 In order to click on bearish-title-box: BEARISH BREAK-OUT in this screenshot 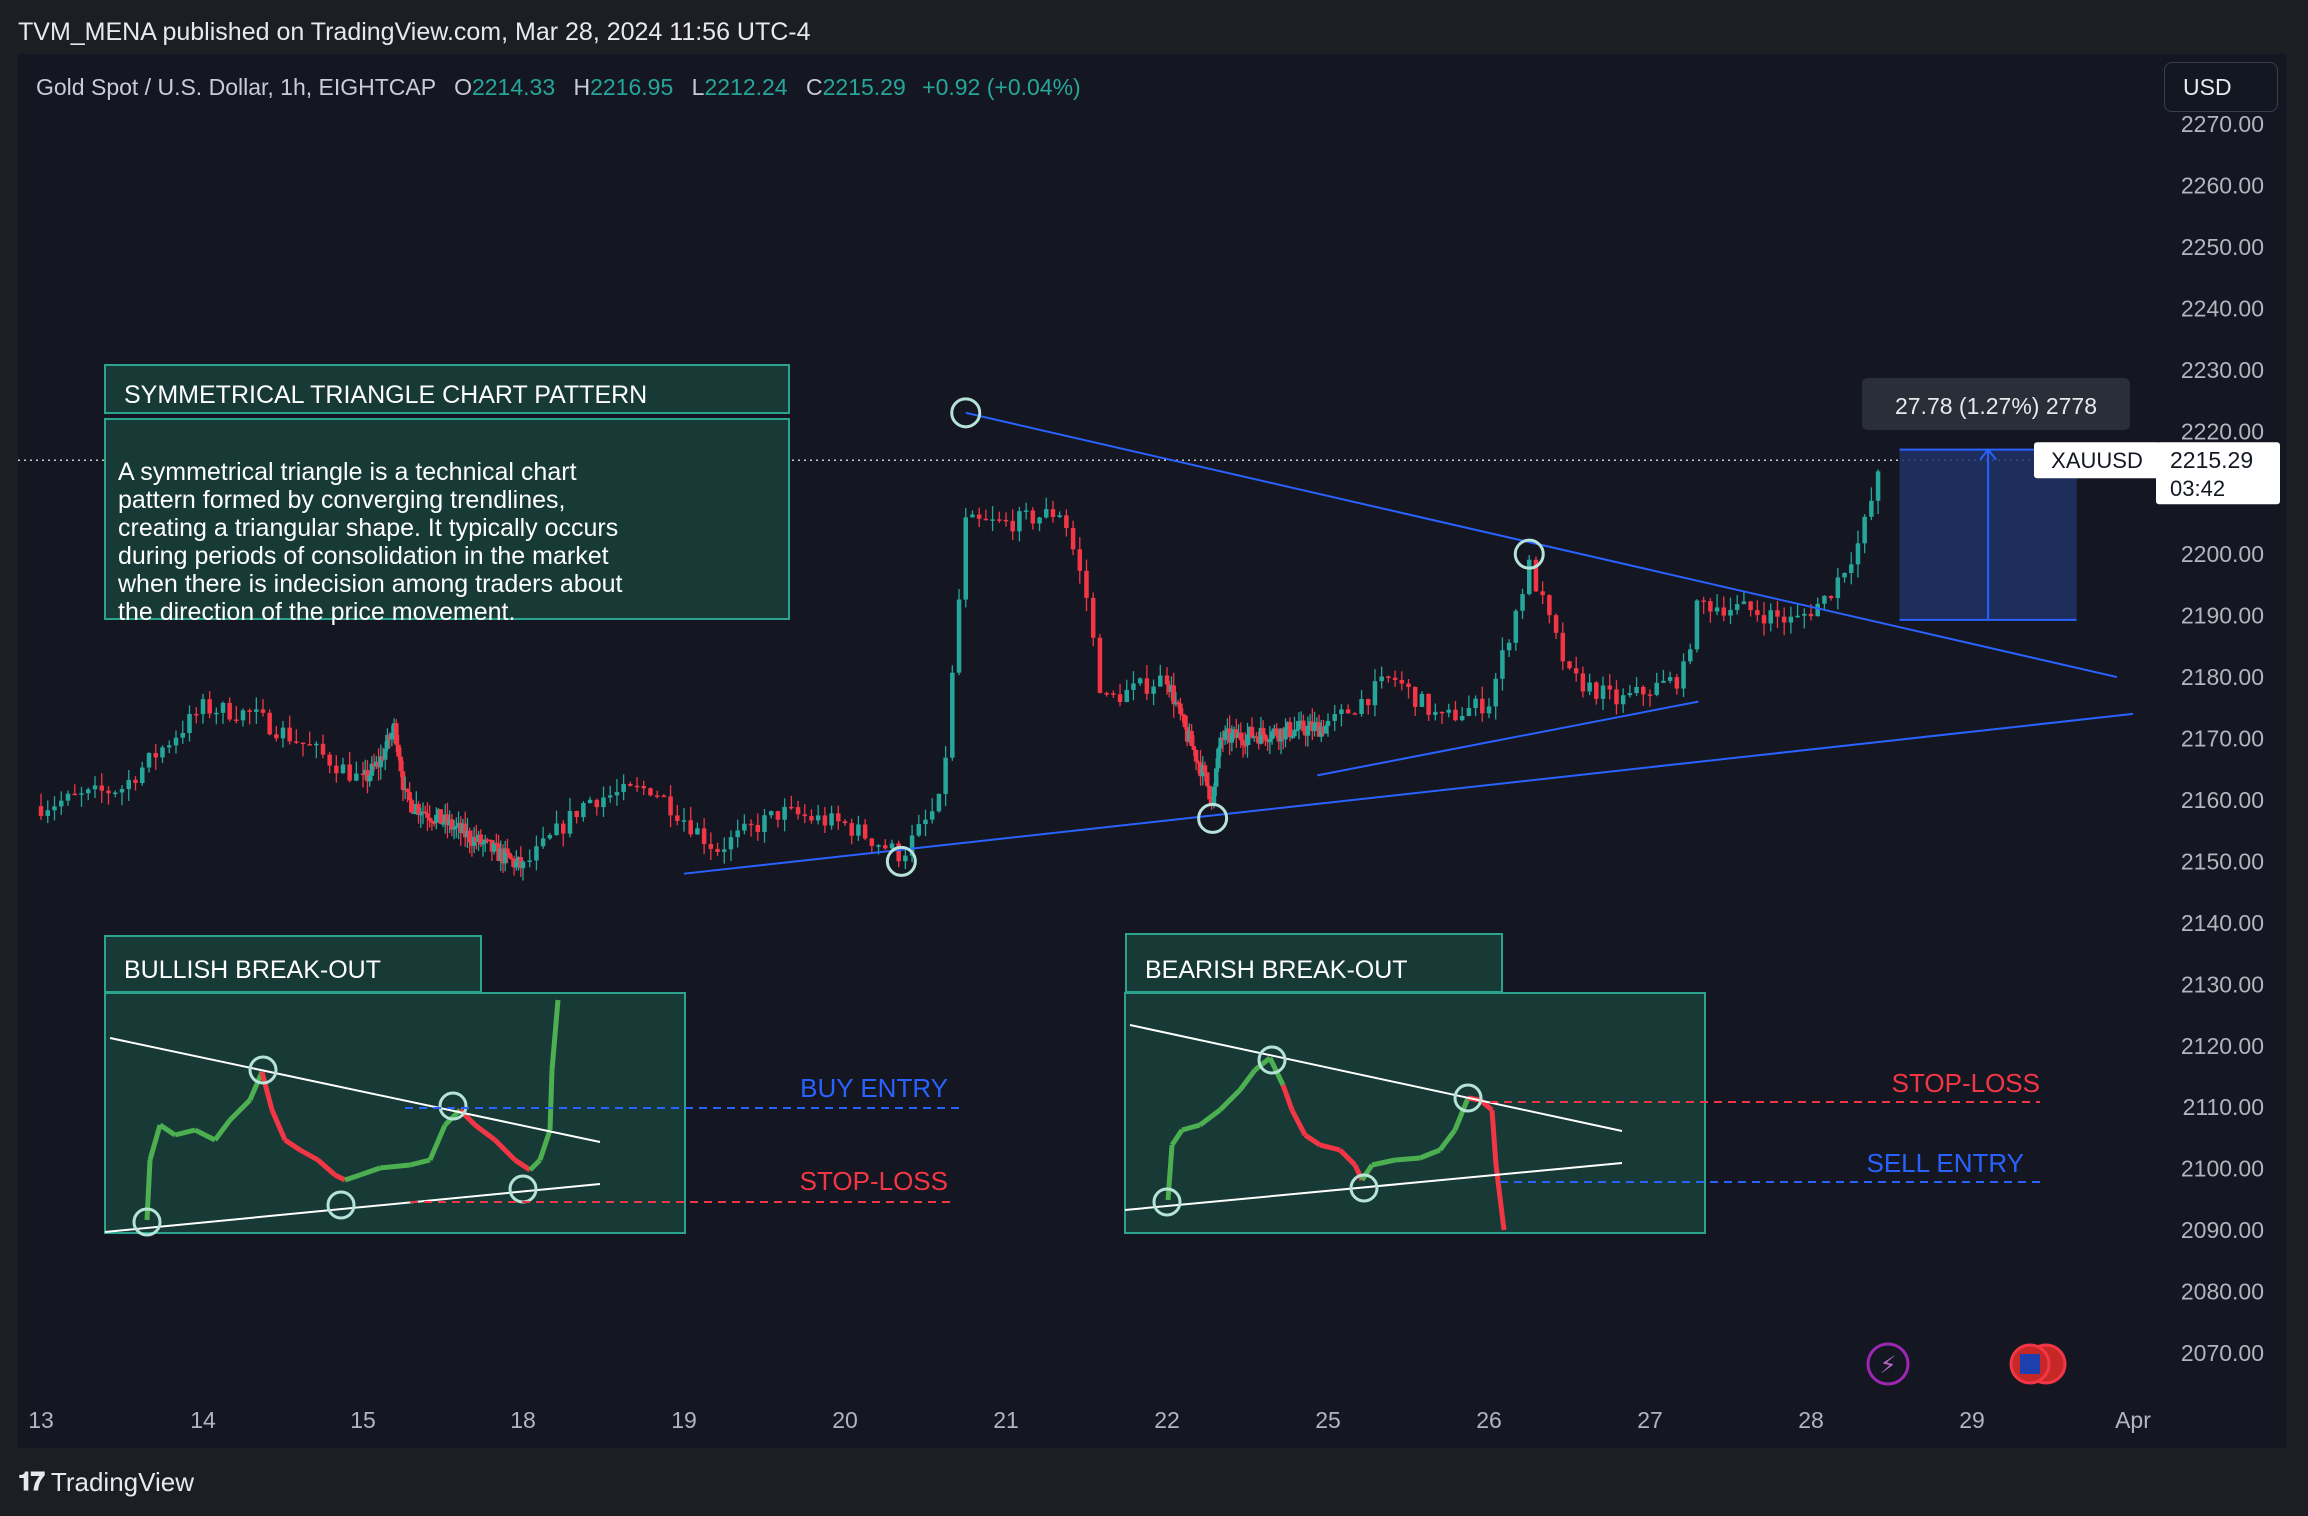, I will do `click(1314, 963)`.